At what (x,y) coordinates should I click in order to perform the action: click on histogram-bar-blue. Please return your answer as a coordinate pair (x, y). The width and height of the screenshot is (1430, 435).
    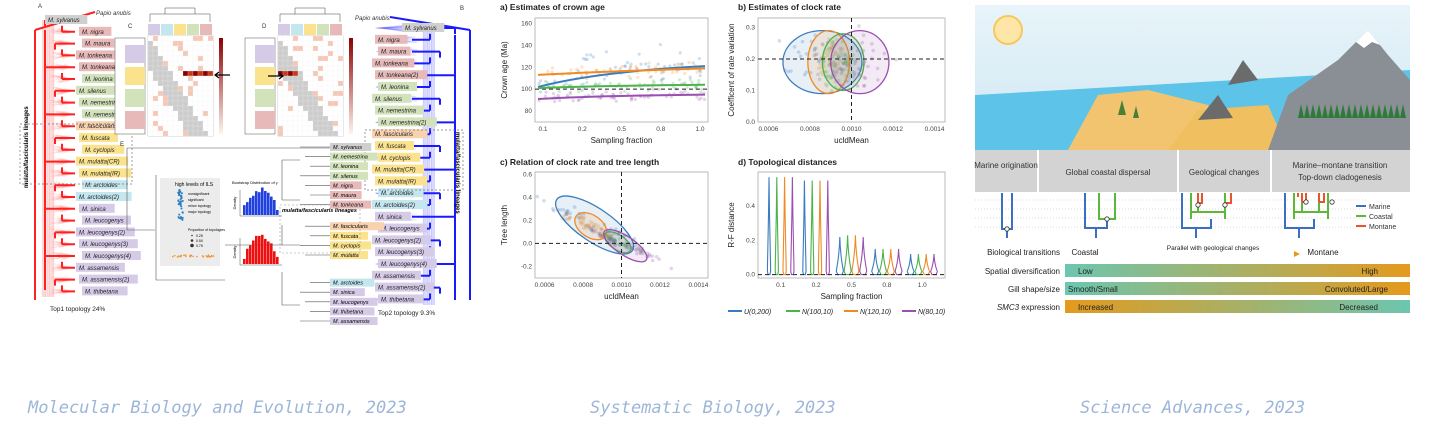
    Looking at the image, I should click on (274, 207).